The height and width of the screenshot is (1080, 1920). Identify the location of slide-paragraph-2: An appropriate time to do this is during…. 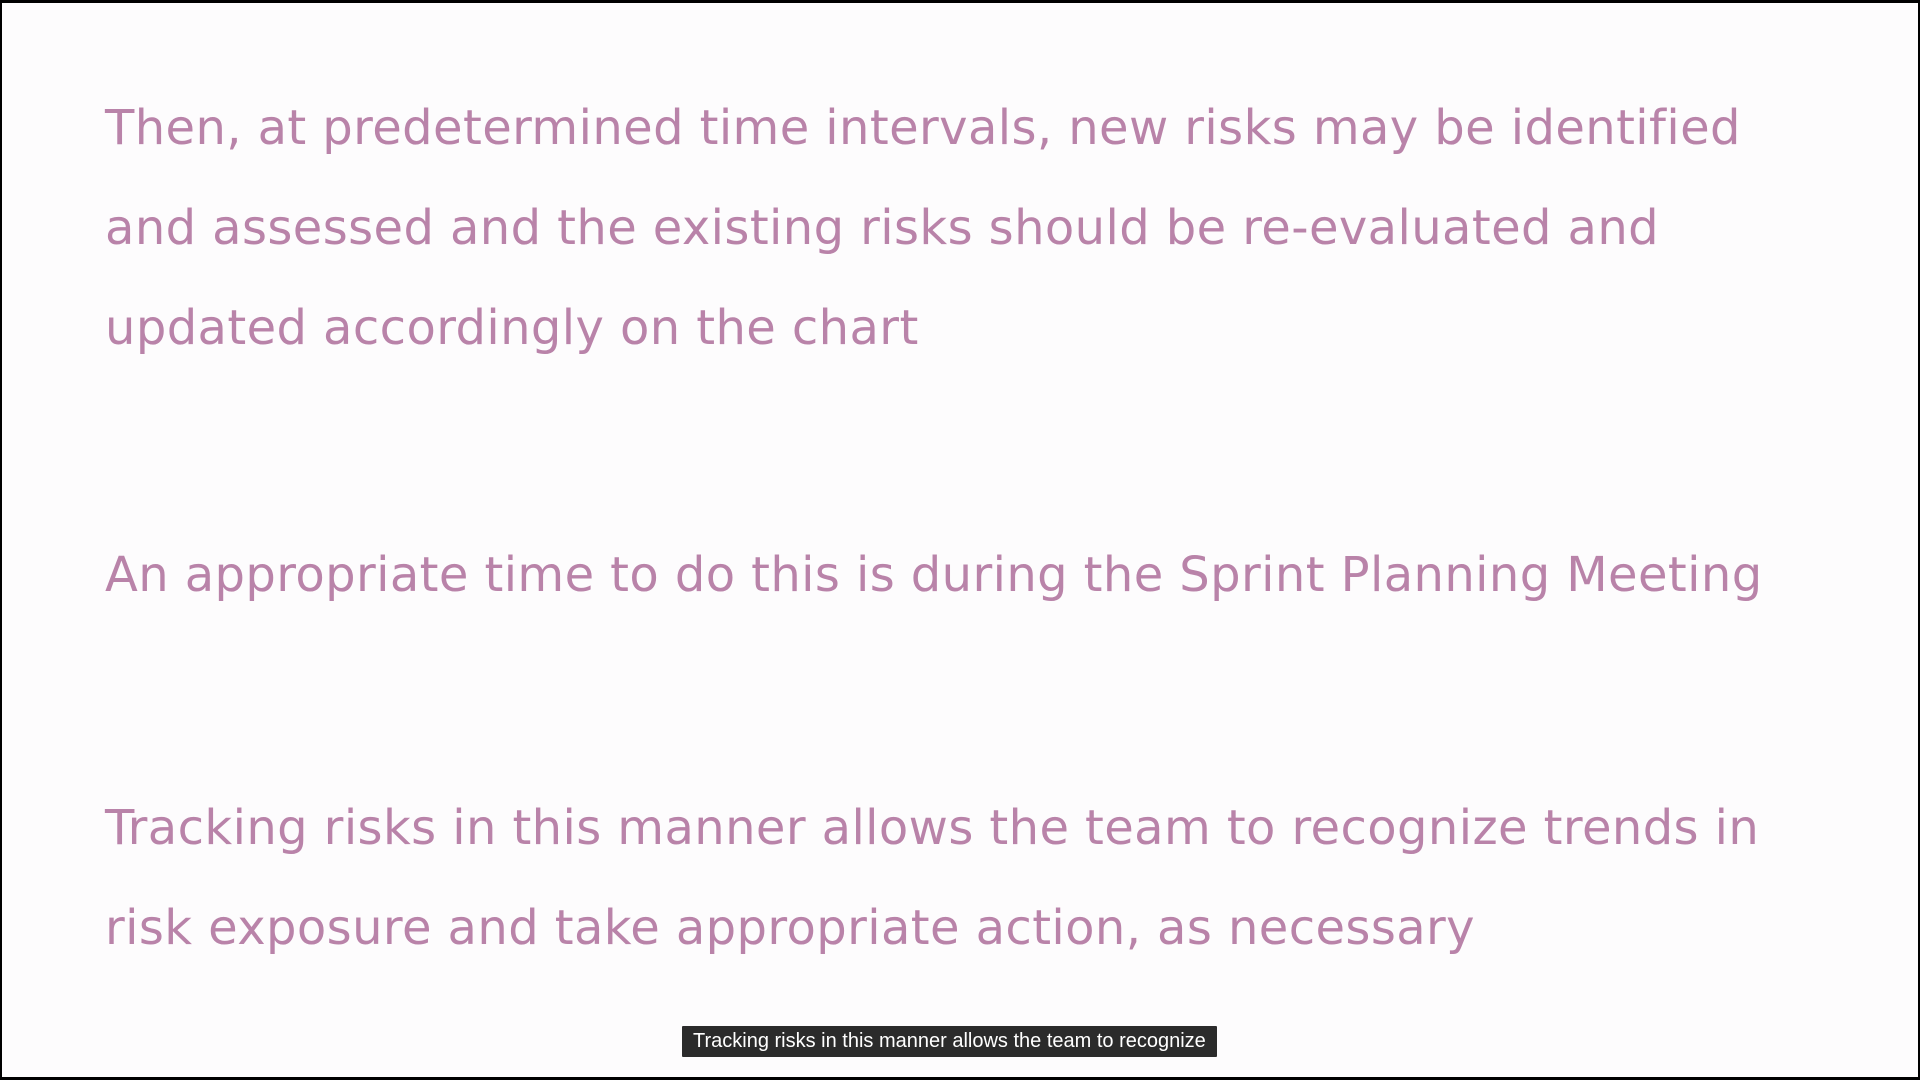
(934, 575).